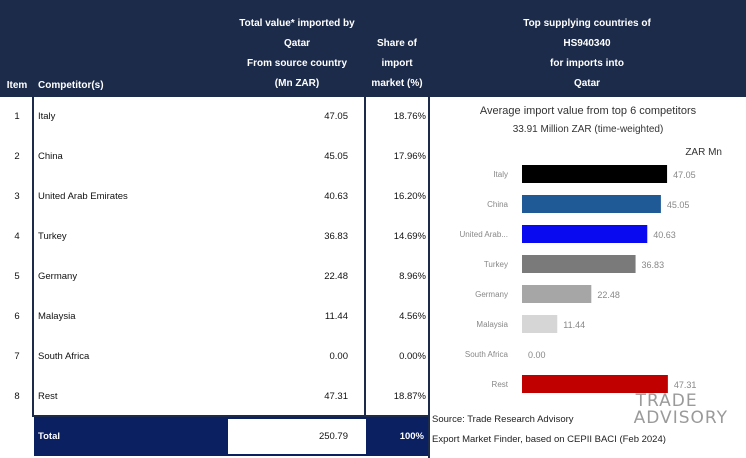  Describe the element at coordinates (412, 316) in the screenshot. I see `market-share: 4.56%` at that location.